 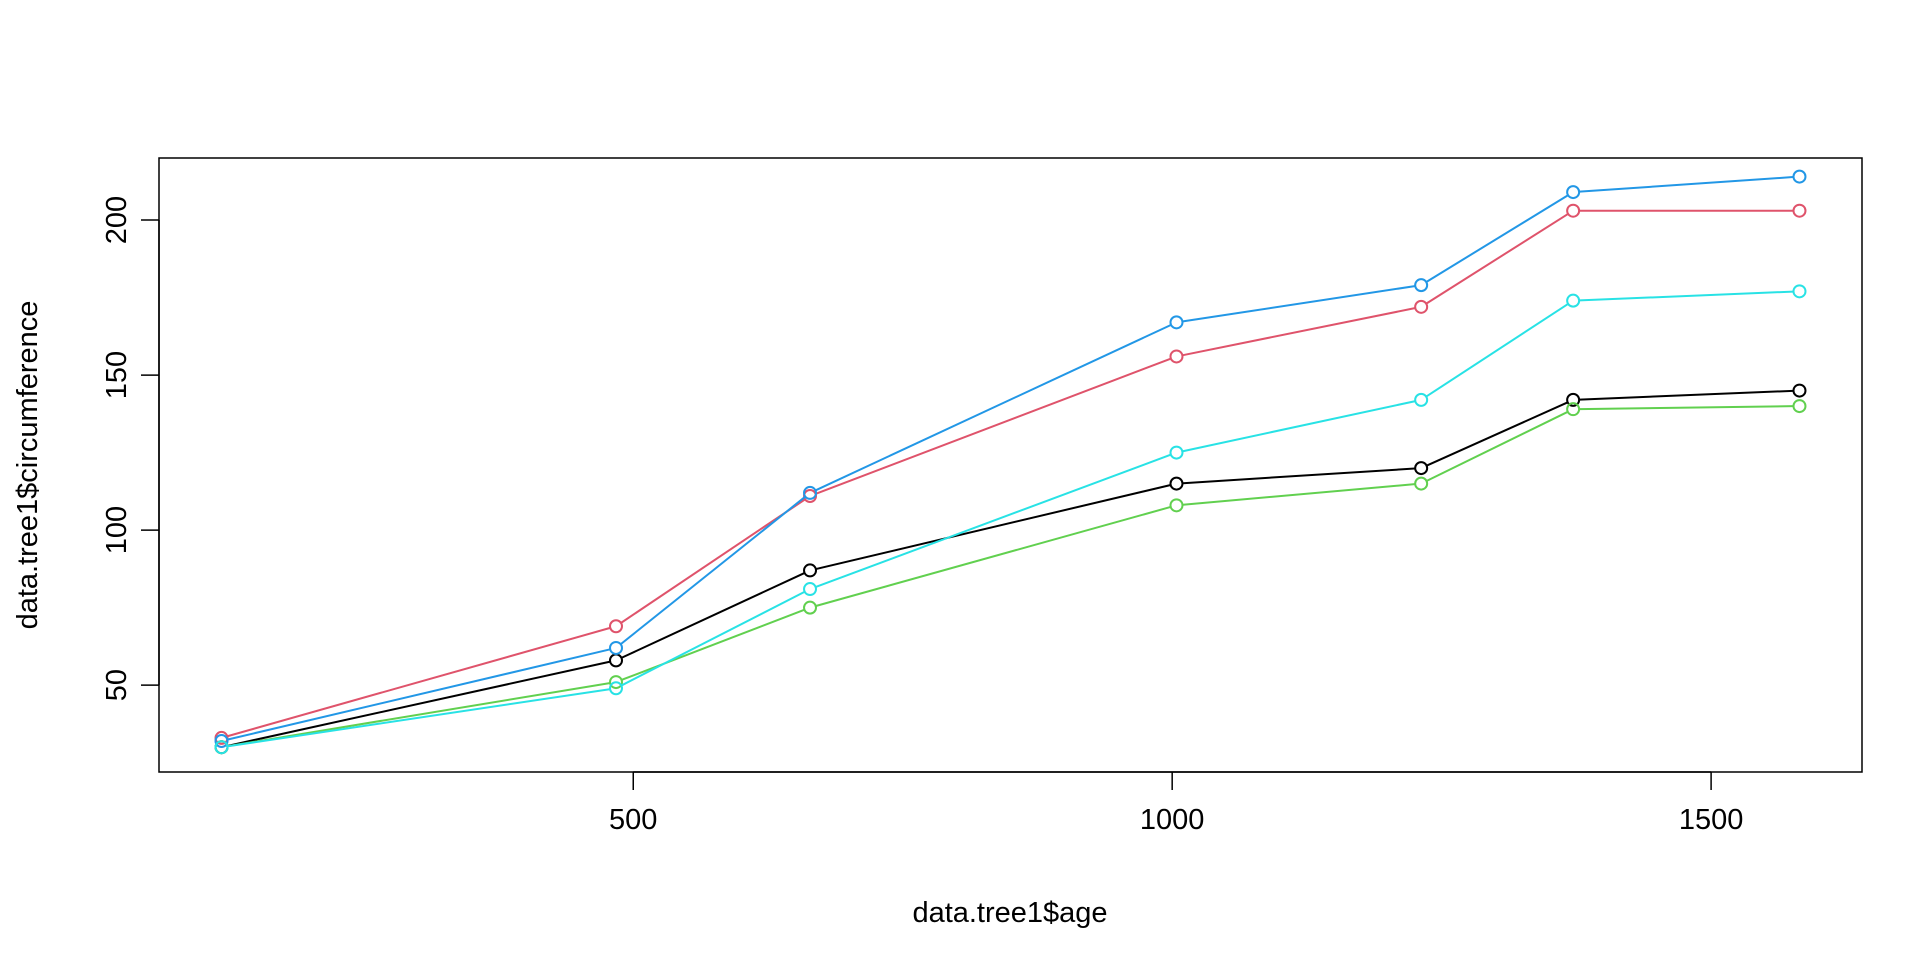 What do you see at coordinates (117, 375) in the screenshot?
I see `y-tick-label: 150` at bounding box center [117, 375].